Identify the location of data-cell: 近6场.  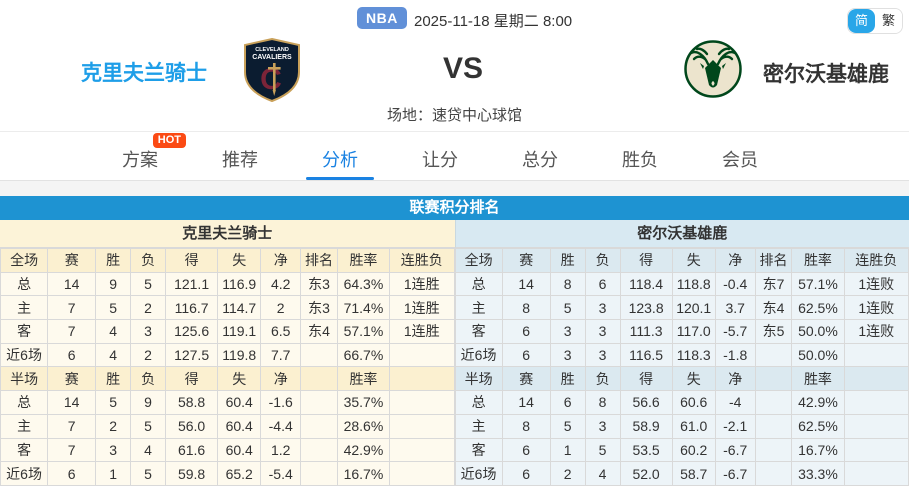
(24, 473).